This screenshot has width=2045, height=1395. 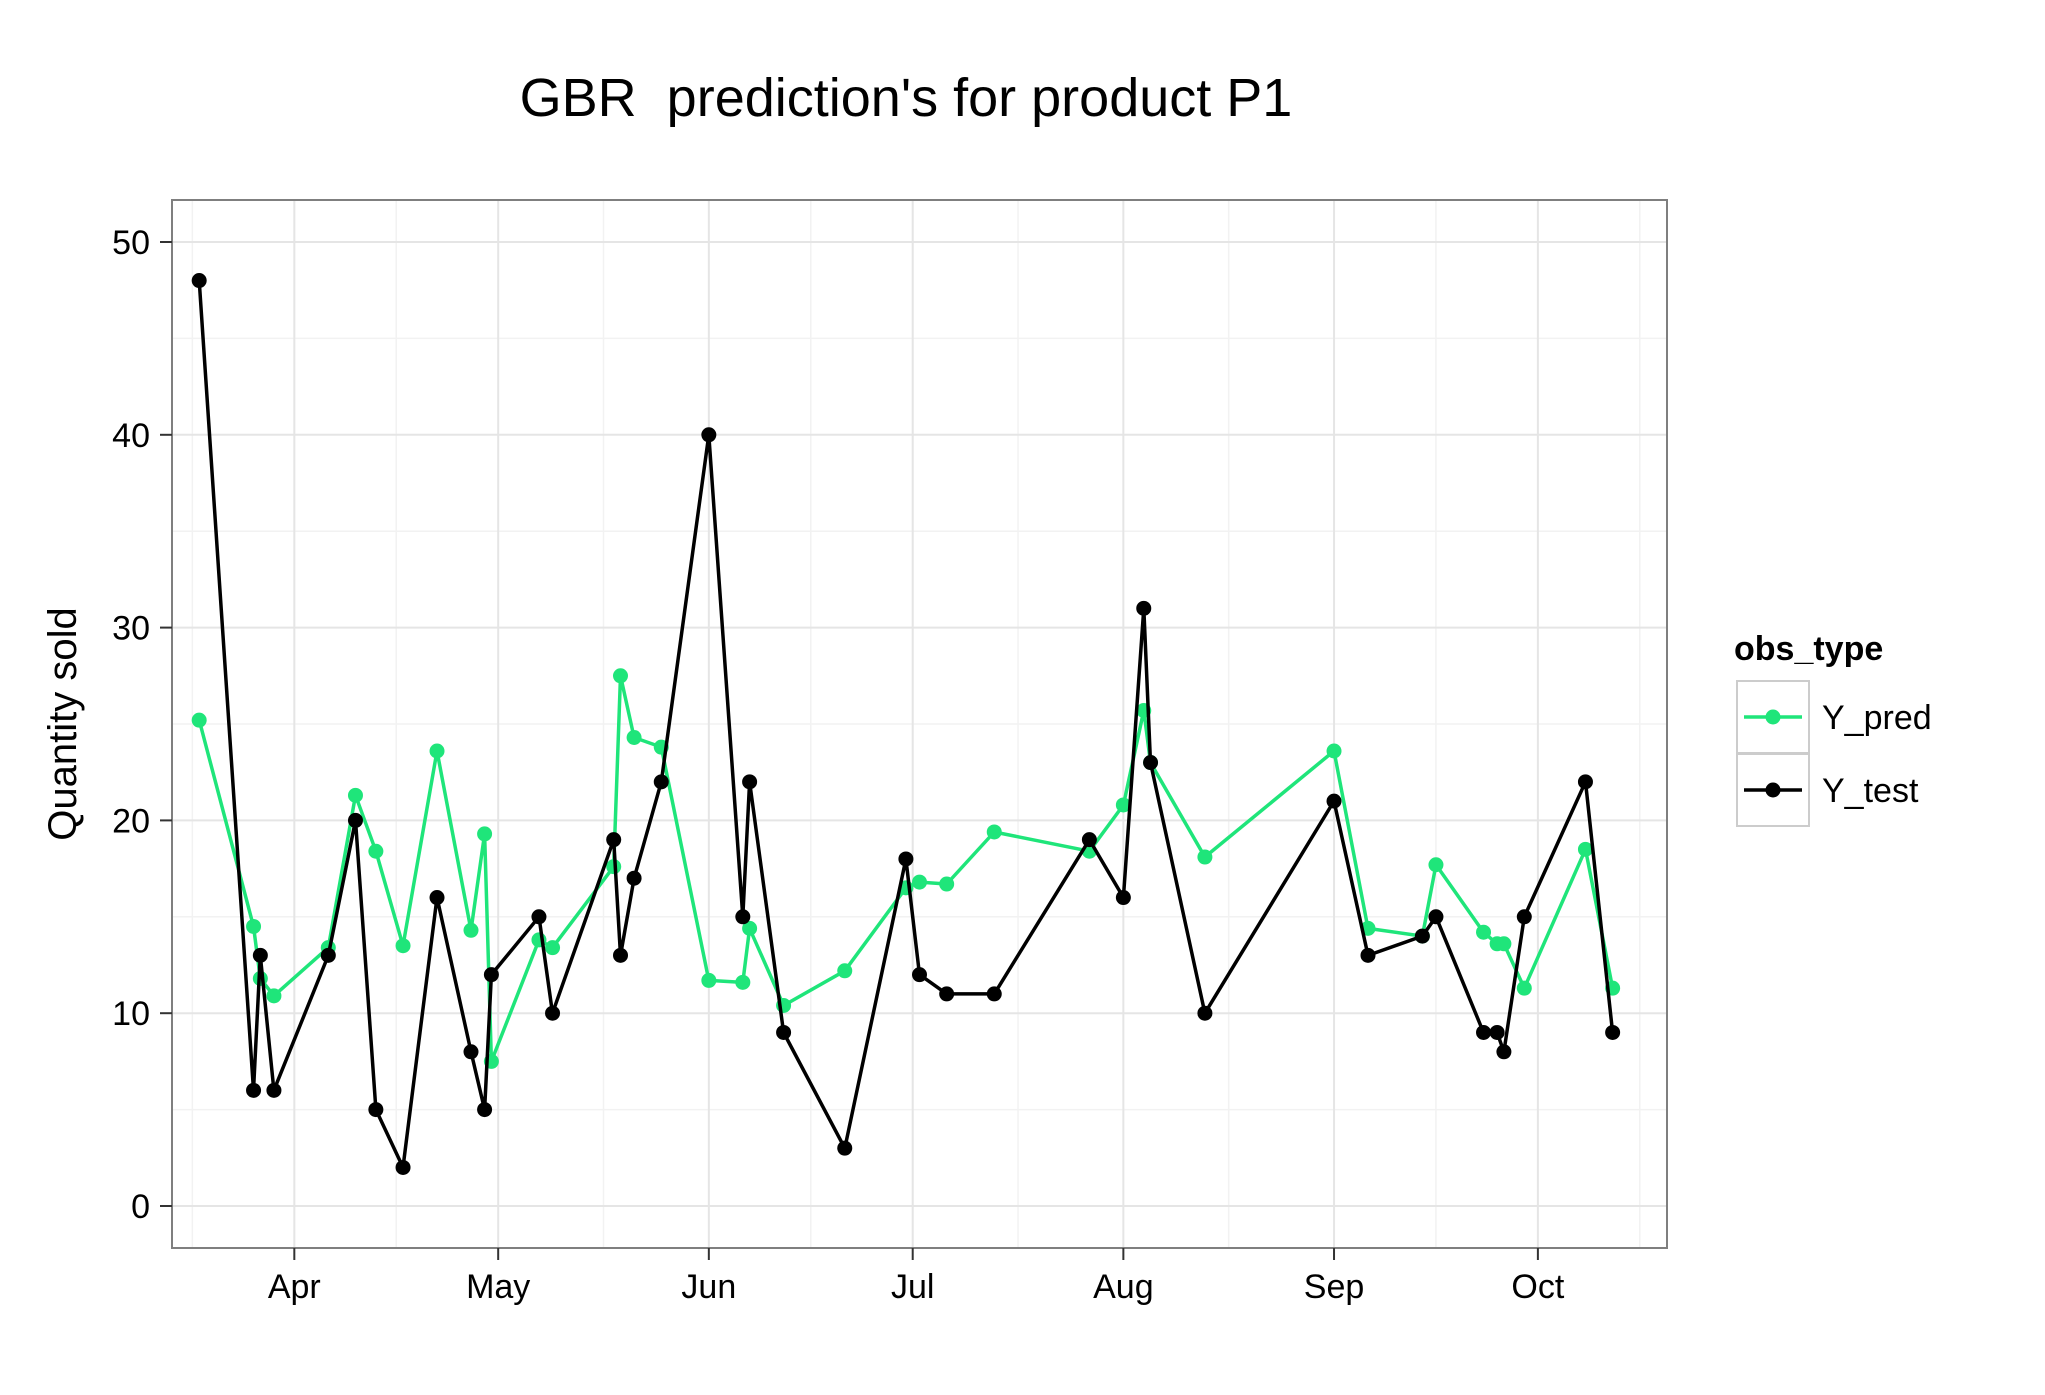 What do you see at coordinates (131, 629) in the screenshot?
I see `y-tick-label: 30` at bounding box center [131, 629].